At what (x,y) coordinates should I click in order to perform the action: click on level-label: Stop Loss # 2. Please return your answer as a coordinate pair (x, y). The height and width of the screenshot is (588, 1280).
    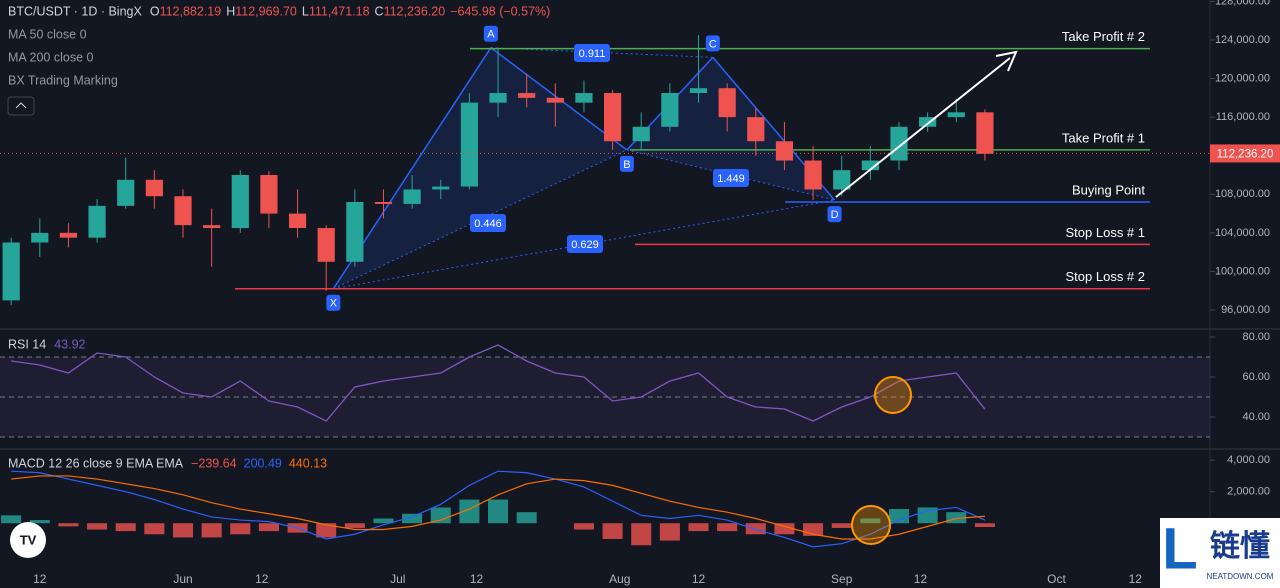
    Looking at the image, I should click on (1106, 276).